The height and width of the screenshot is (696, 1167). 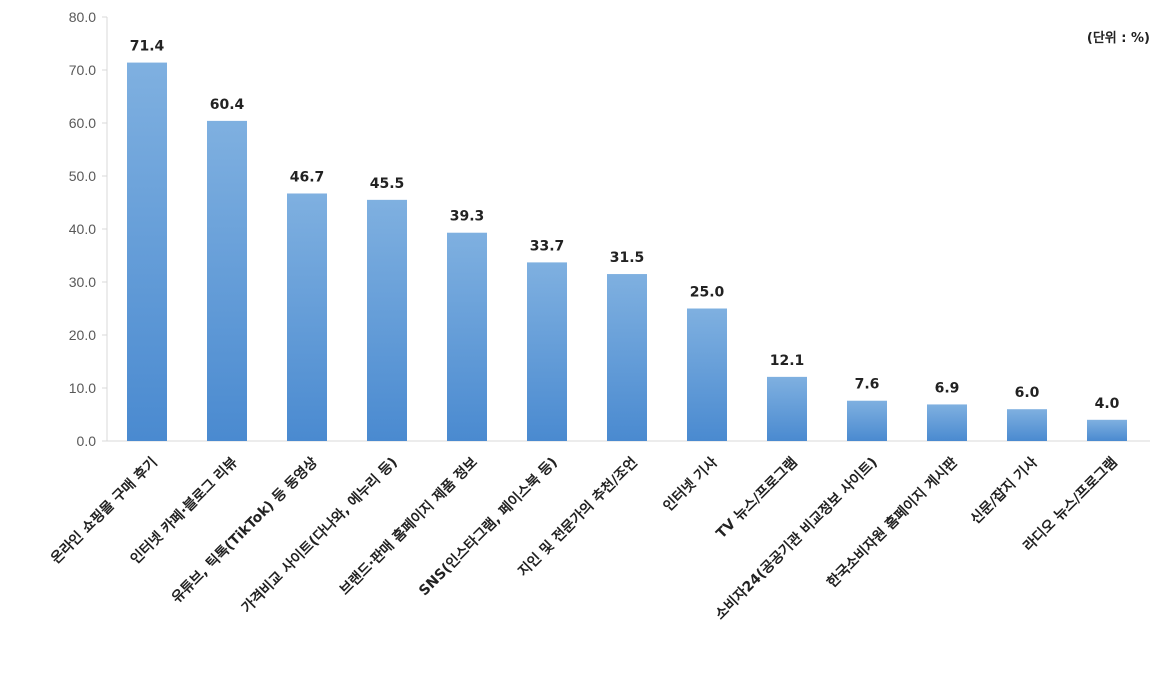 What do you see at coordinates (467, 217) in the screenshot?
I see `data-label: 39.3` at bounding box center [467, 217].